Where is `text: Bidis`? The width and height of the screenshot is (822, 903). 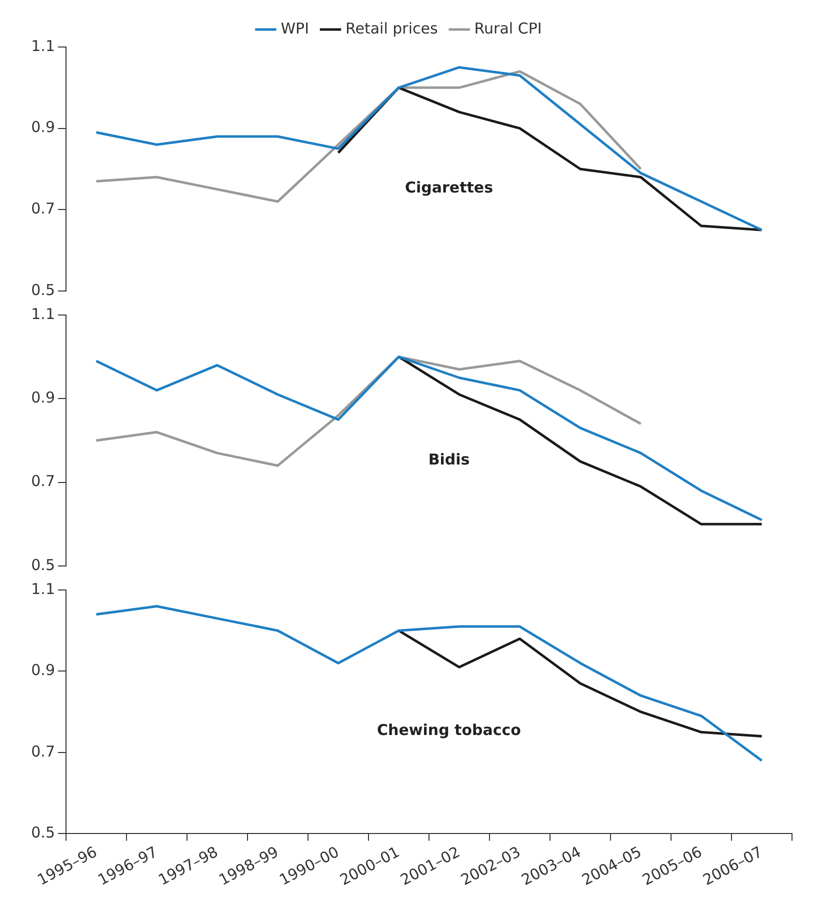
text: Bidis is located at coordinates (449, 459).